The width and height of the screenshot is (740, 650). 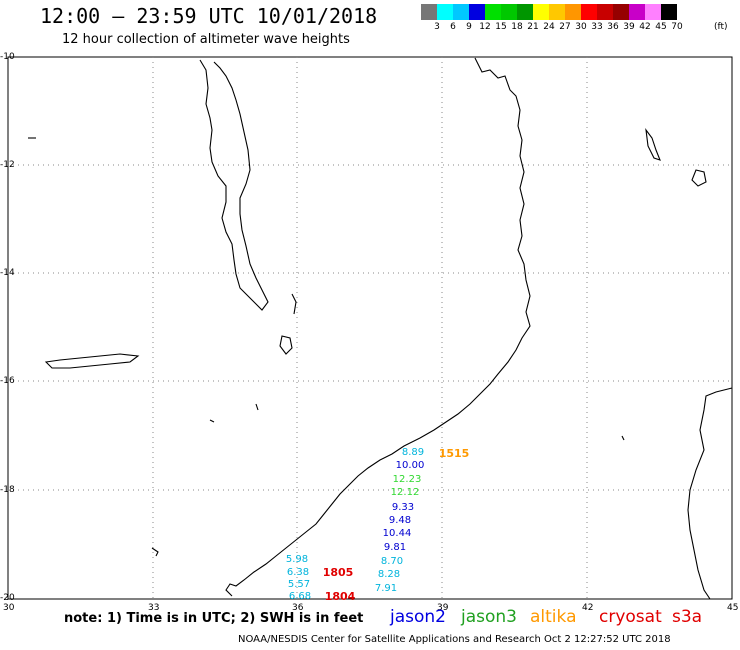 What do you see at coordinates (418, 617) in the screenshot?
I see `satellite-label-jason2: jason2` at bounding box center [418, 617].